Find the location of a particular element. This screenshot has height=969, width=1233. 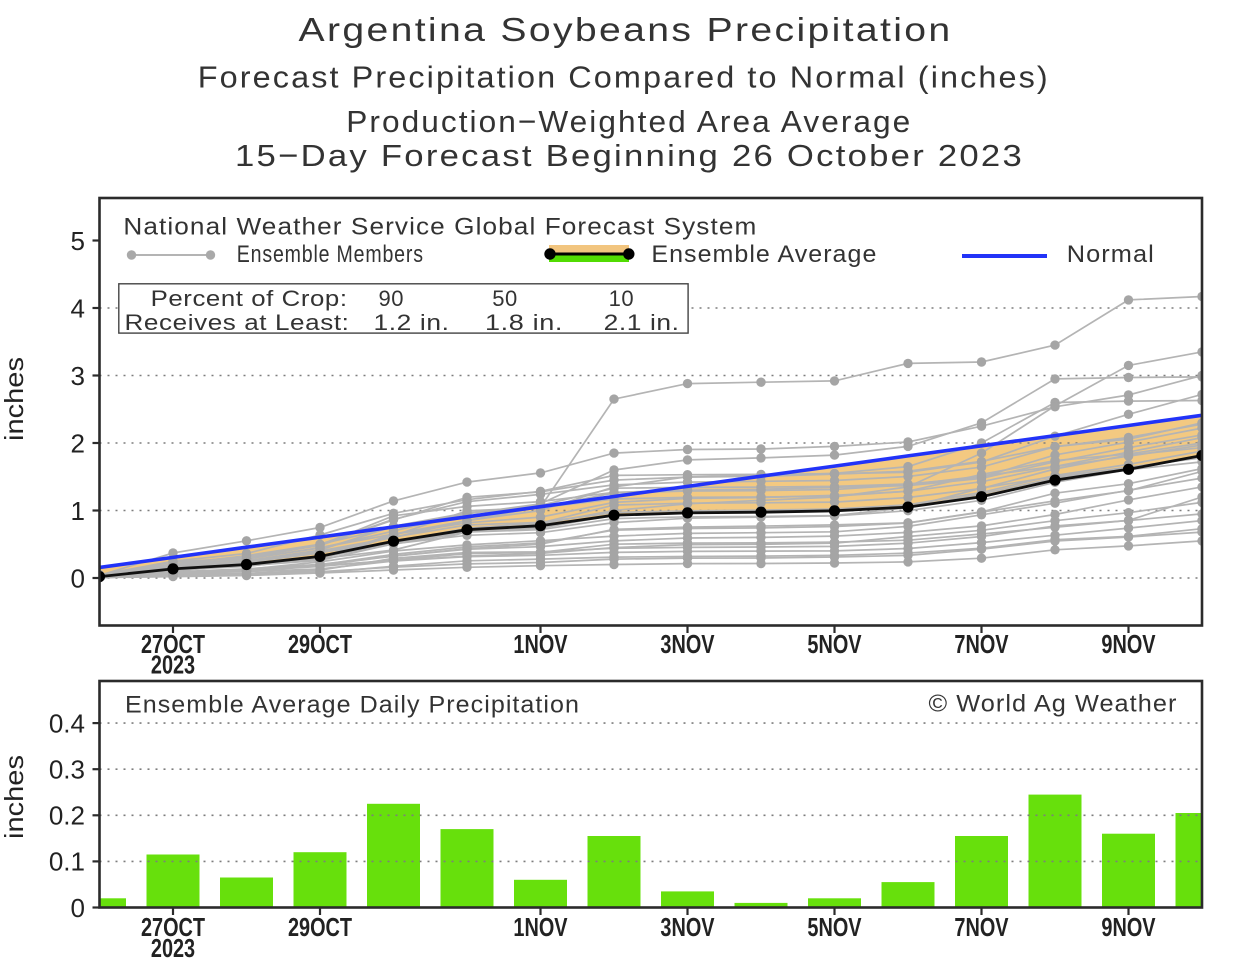

svg-text: Percent of Crop: is located at coordinates (249, 298).